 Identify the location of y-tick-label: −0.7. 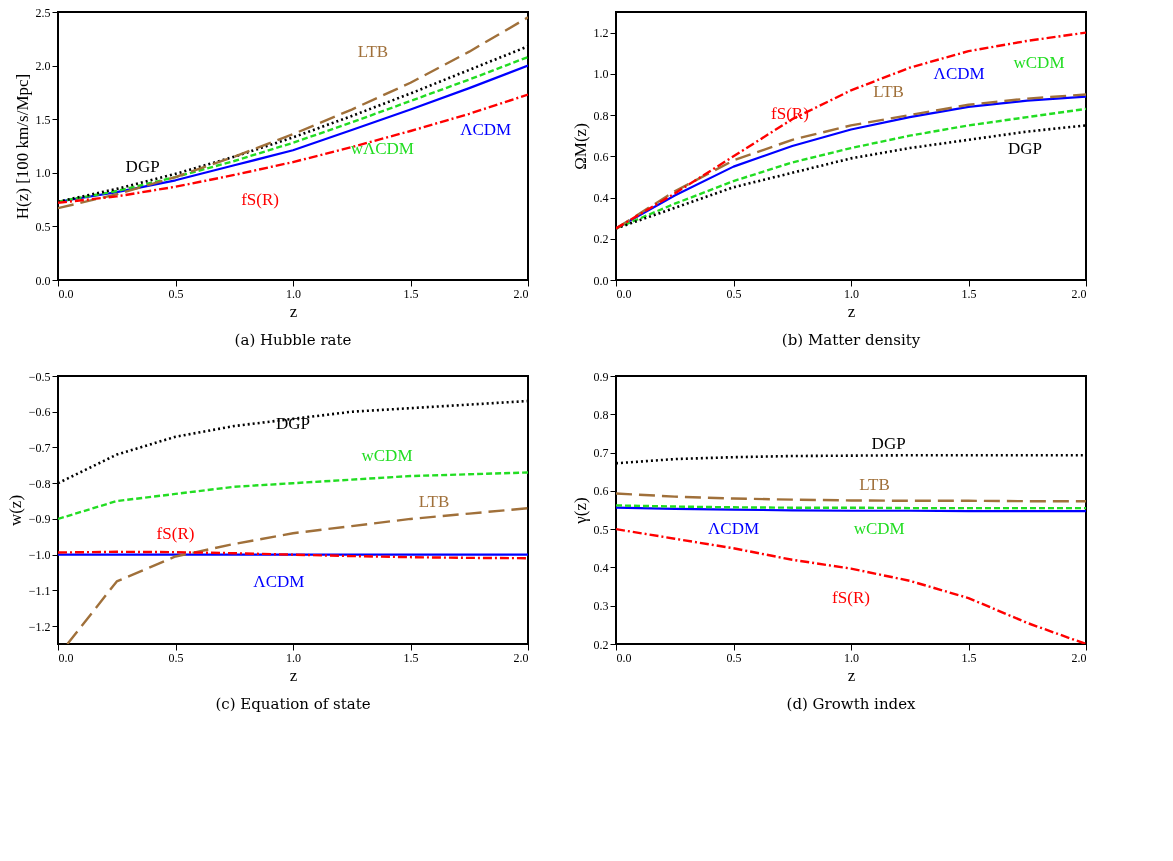
(39, 447).